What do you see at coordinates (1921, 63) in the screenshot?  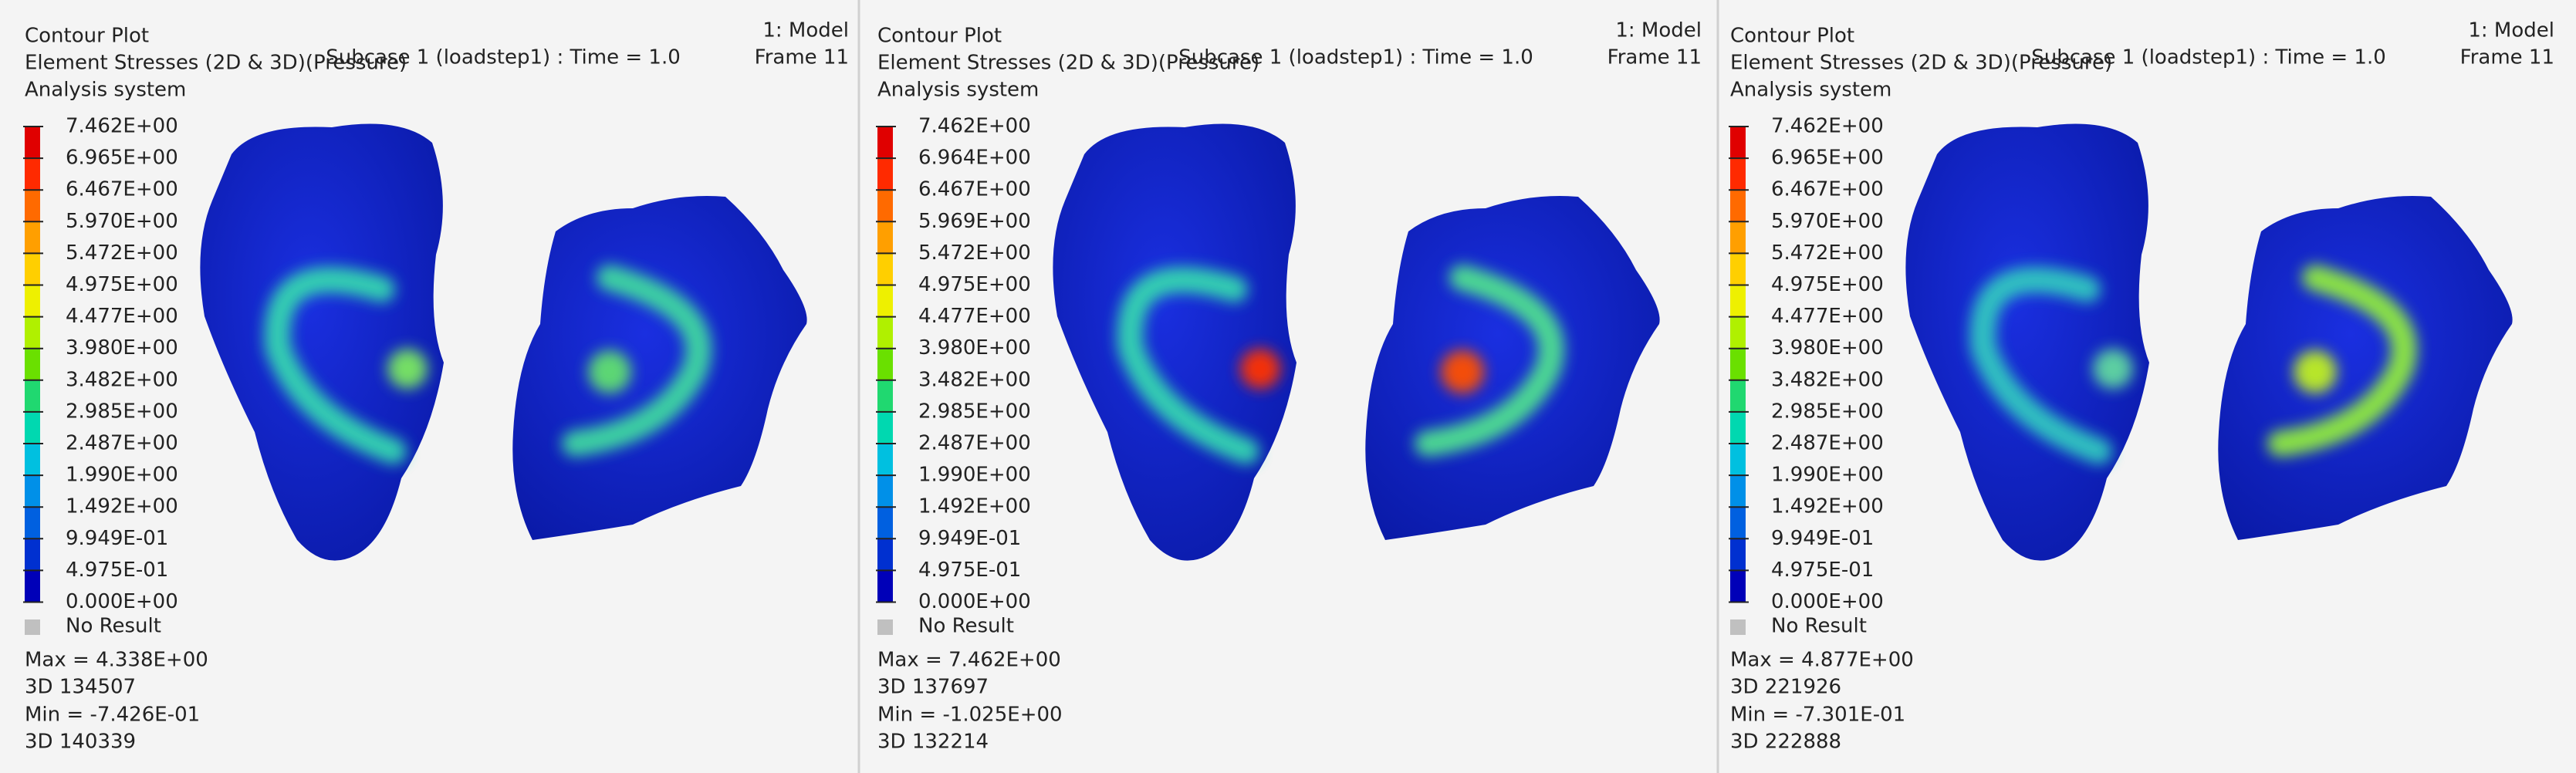 I see `result-type: Element Stresses (2D & 3D)(Pressure)` at bounding box center [1921, 63].